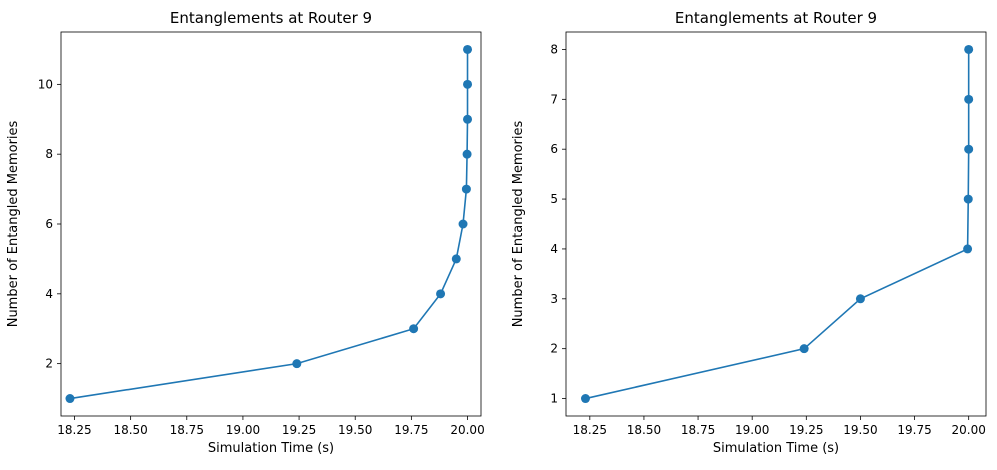 This screenshot has width=997, height=470. Describe the element at coordinates (554, 199) in the screenshot. I see `y-tick-label: 5` at that location.